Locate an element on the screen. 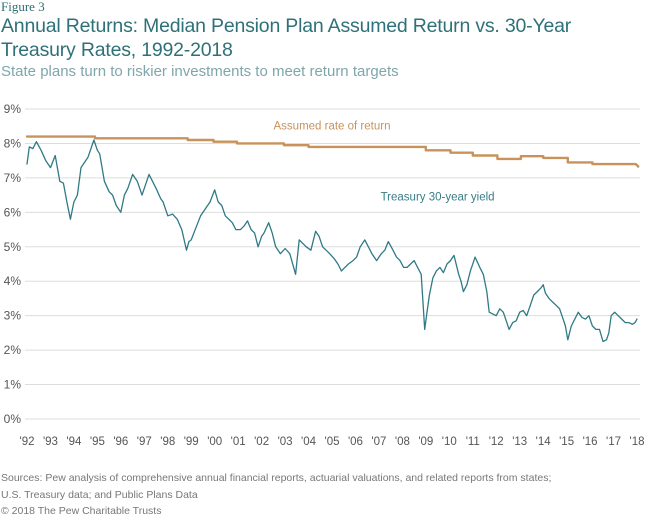 The height and width of the screenshot is (520, 650). y-tick-label: 0% is located at coordinates (13, 419).